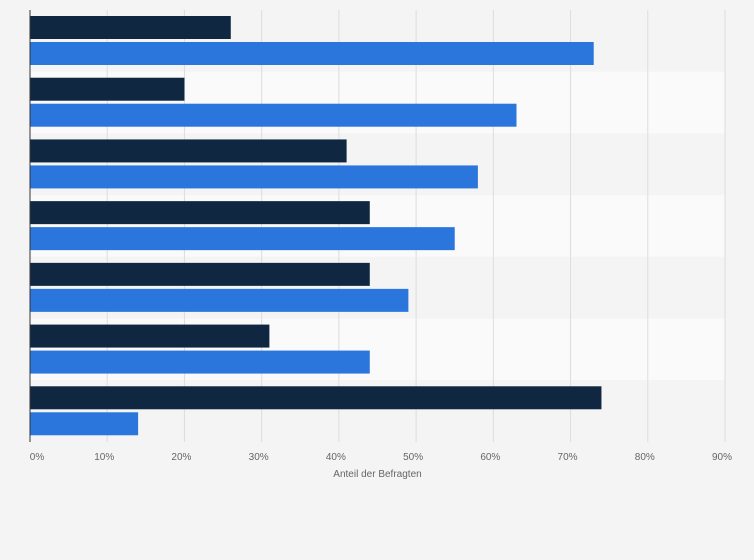 This screenshot has height=560, width=754. I want to click on x-tick-label-30: 30%, so click(259, 457).